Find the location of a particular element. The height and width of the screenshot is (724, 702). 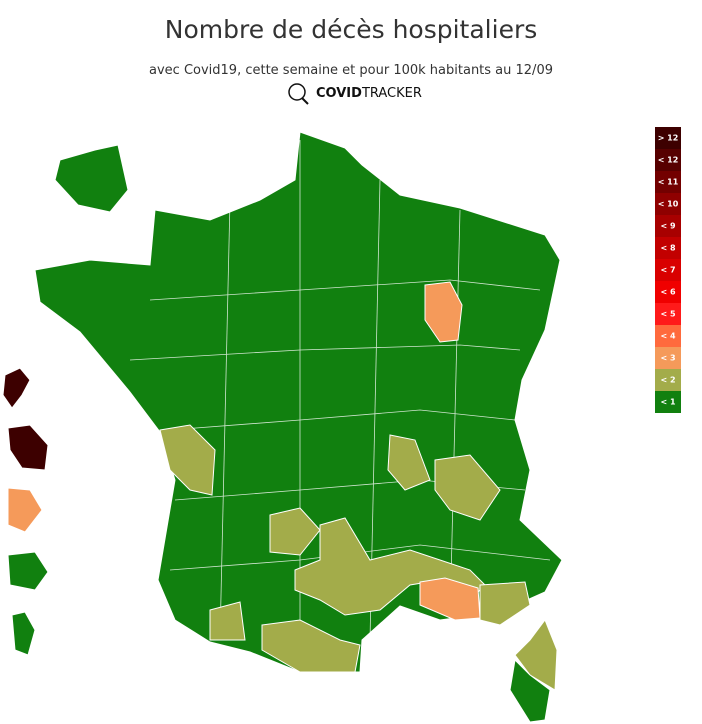

logo-light: TRACKER is located at coordinates (391, 93).